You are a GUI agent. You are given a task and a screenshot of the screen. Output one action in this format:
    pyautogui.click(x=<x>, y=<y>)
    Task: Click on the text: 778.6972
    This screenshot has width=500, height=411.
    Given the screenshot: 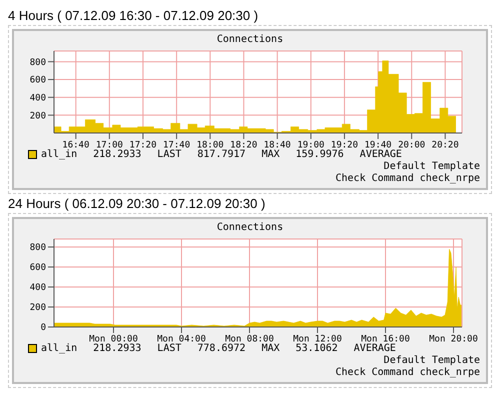 What is the action you would take?
    pyautogui.click(x=221, y=348)
    